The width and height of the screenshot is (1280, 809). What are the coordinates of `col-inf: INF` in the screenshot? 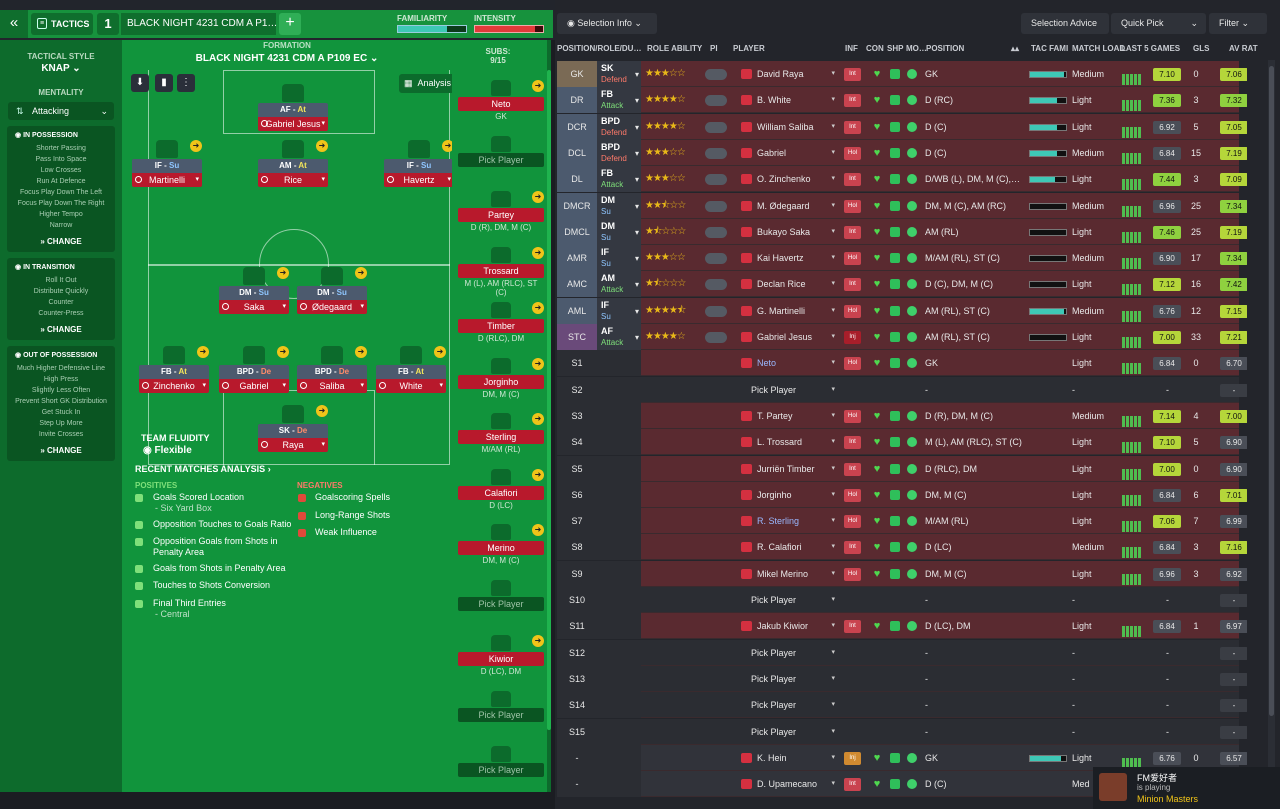 It's located at (851, 48).